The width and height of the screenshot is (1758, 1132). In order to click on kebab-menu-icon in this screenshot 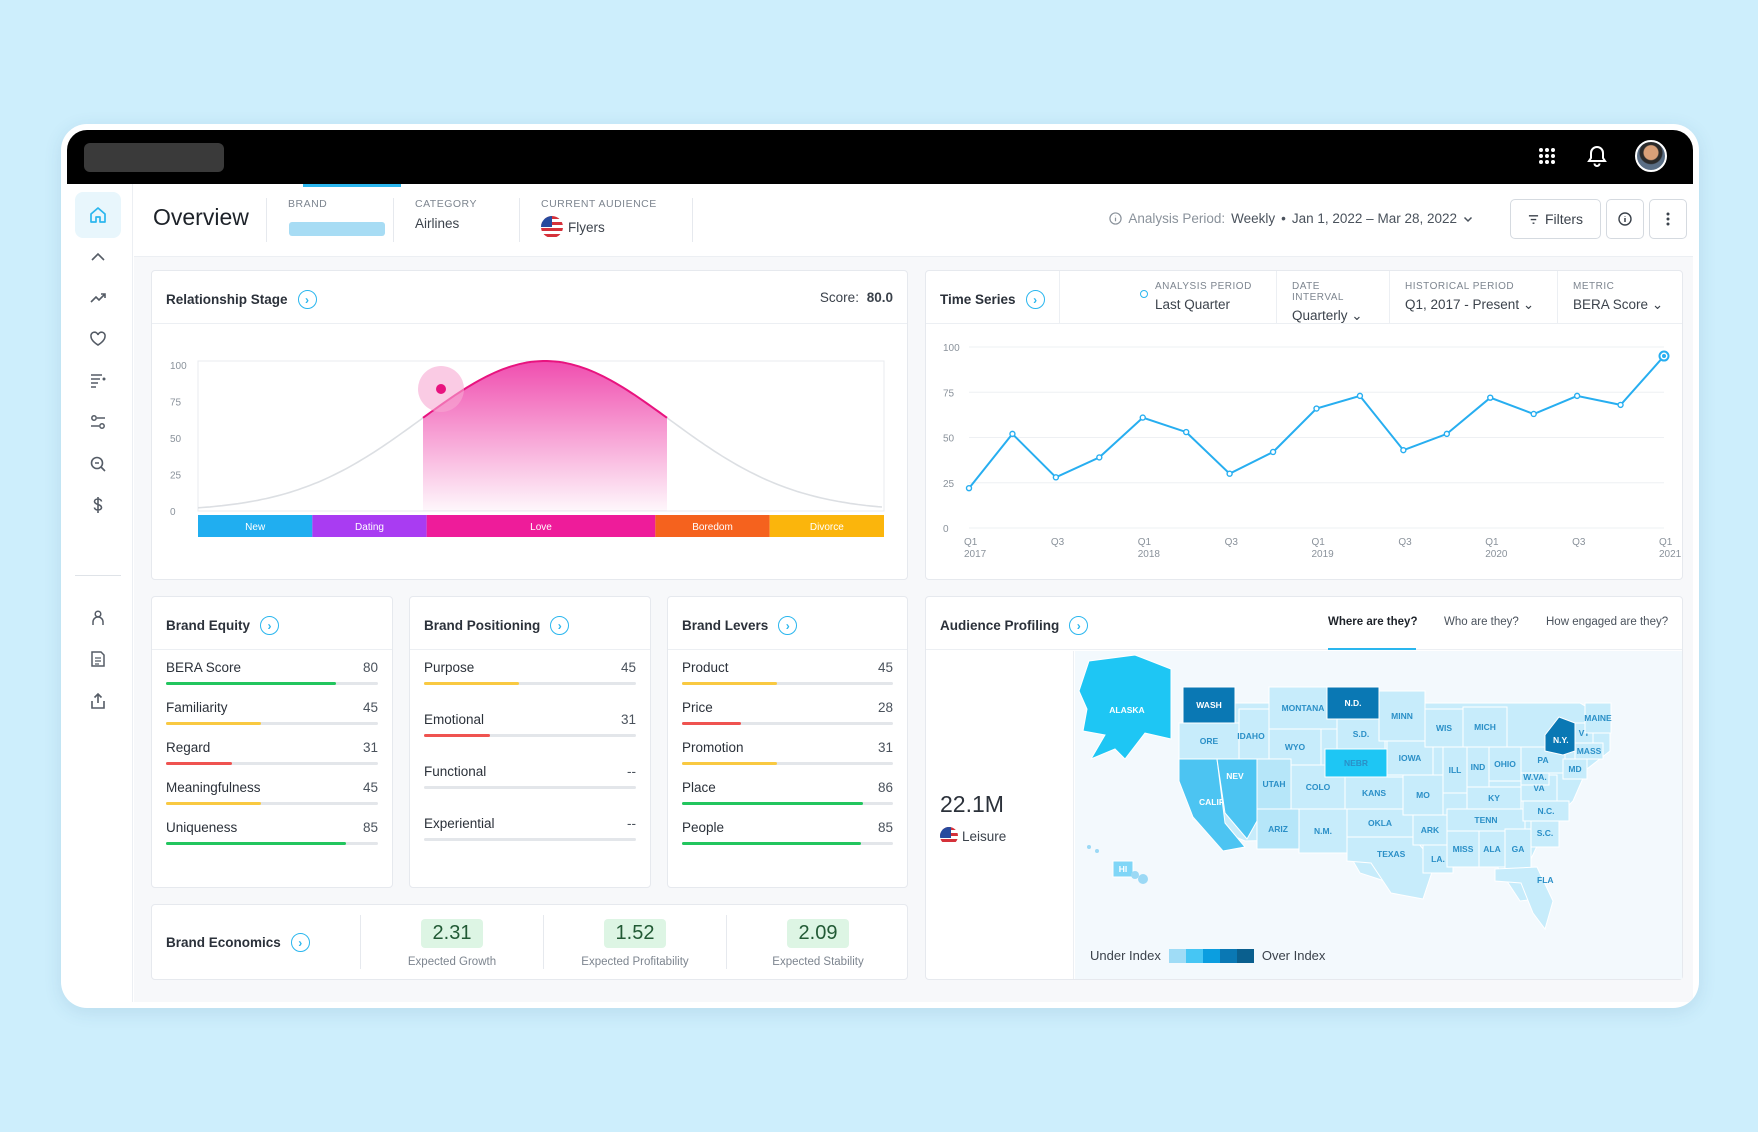, I will do `click(1668, 219)`.